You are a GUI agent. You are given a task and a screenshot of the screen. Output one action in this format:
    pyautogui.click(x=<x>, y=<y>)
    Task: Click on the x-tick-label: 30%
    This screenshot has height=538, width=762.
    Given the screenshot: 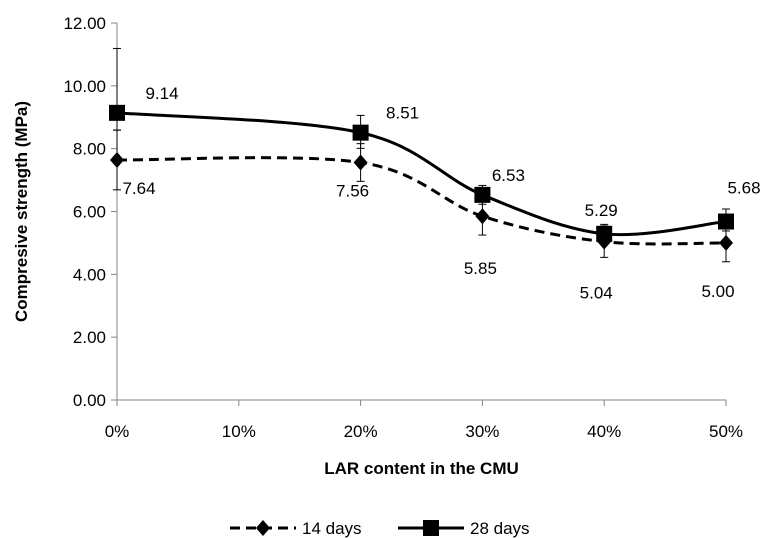 What is the action you would take?
    pyautogui.click(x=482, y=431)
    